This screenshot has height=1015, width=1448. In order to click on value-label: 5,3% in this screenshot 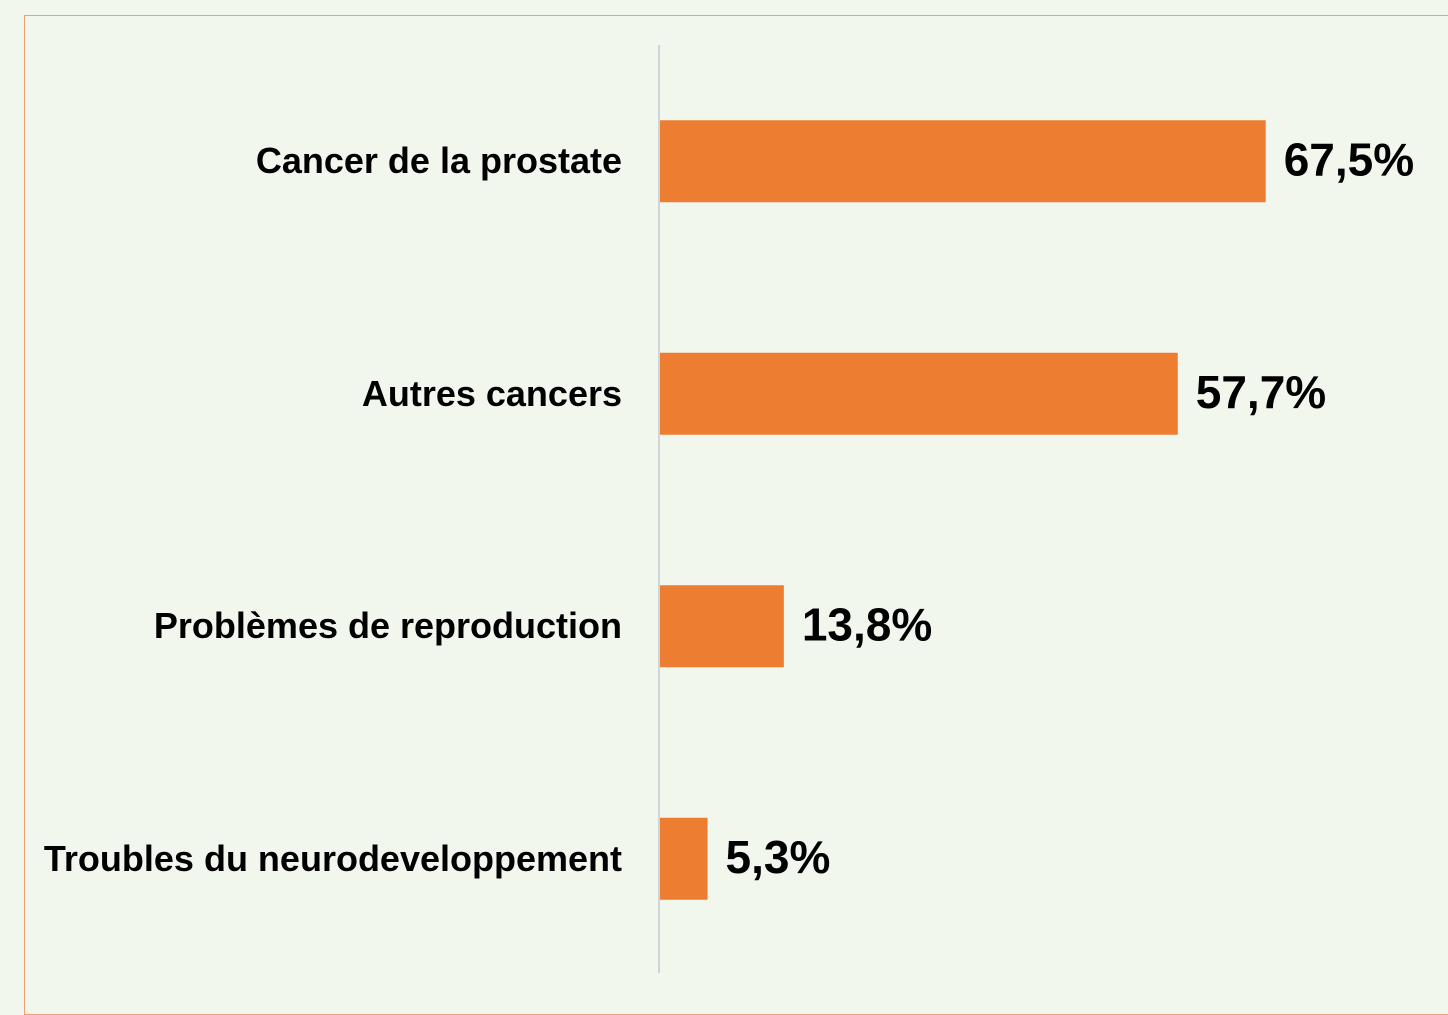, I will do `click(778, 857)`.